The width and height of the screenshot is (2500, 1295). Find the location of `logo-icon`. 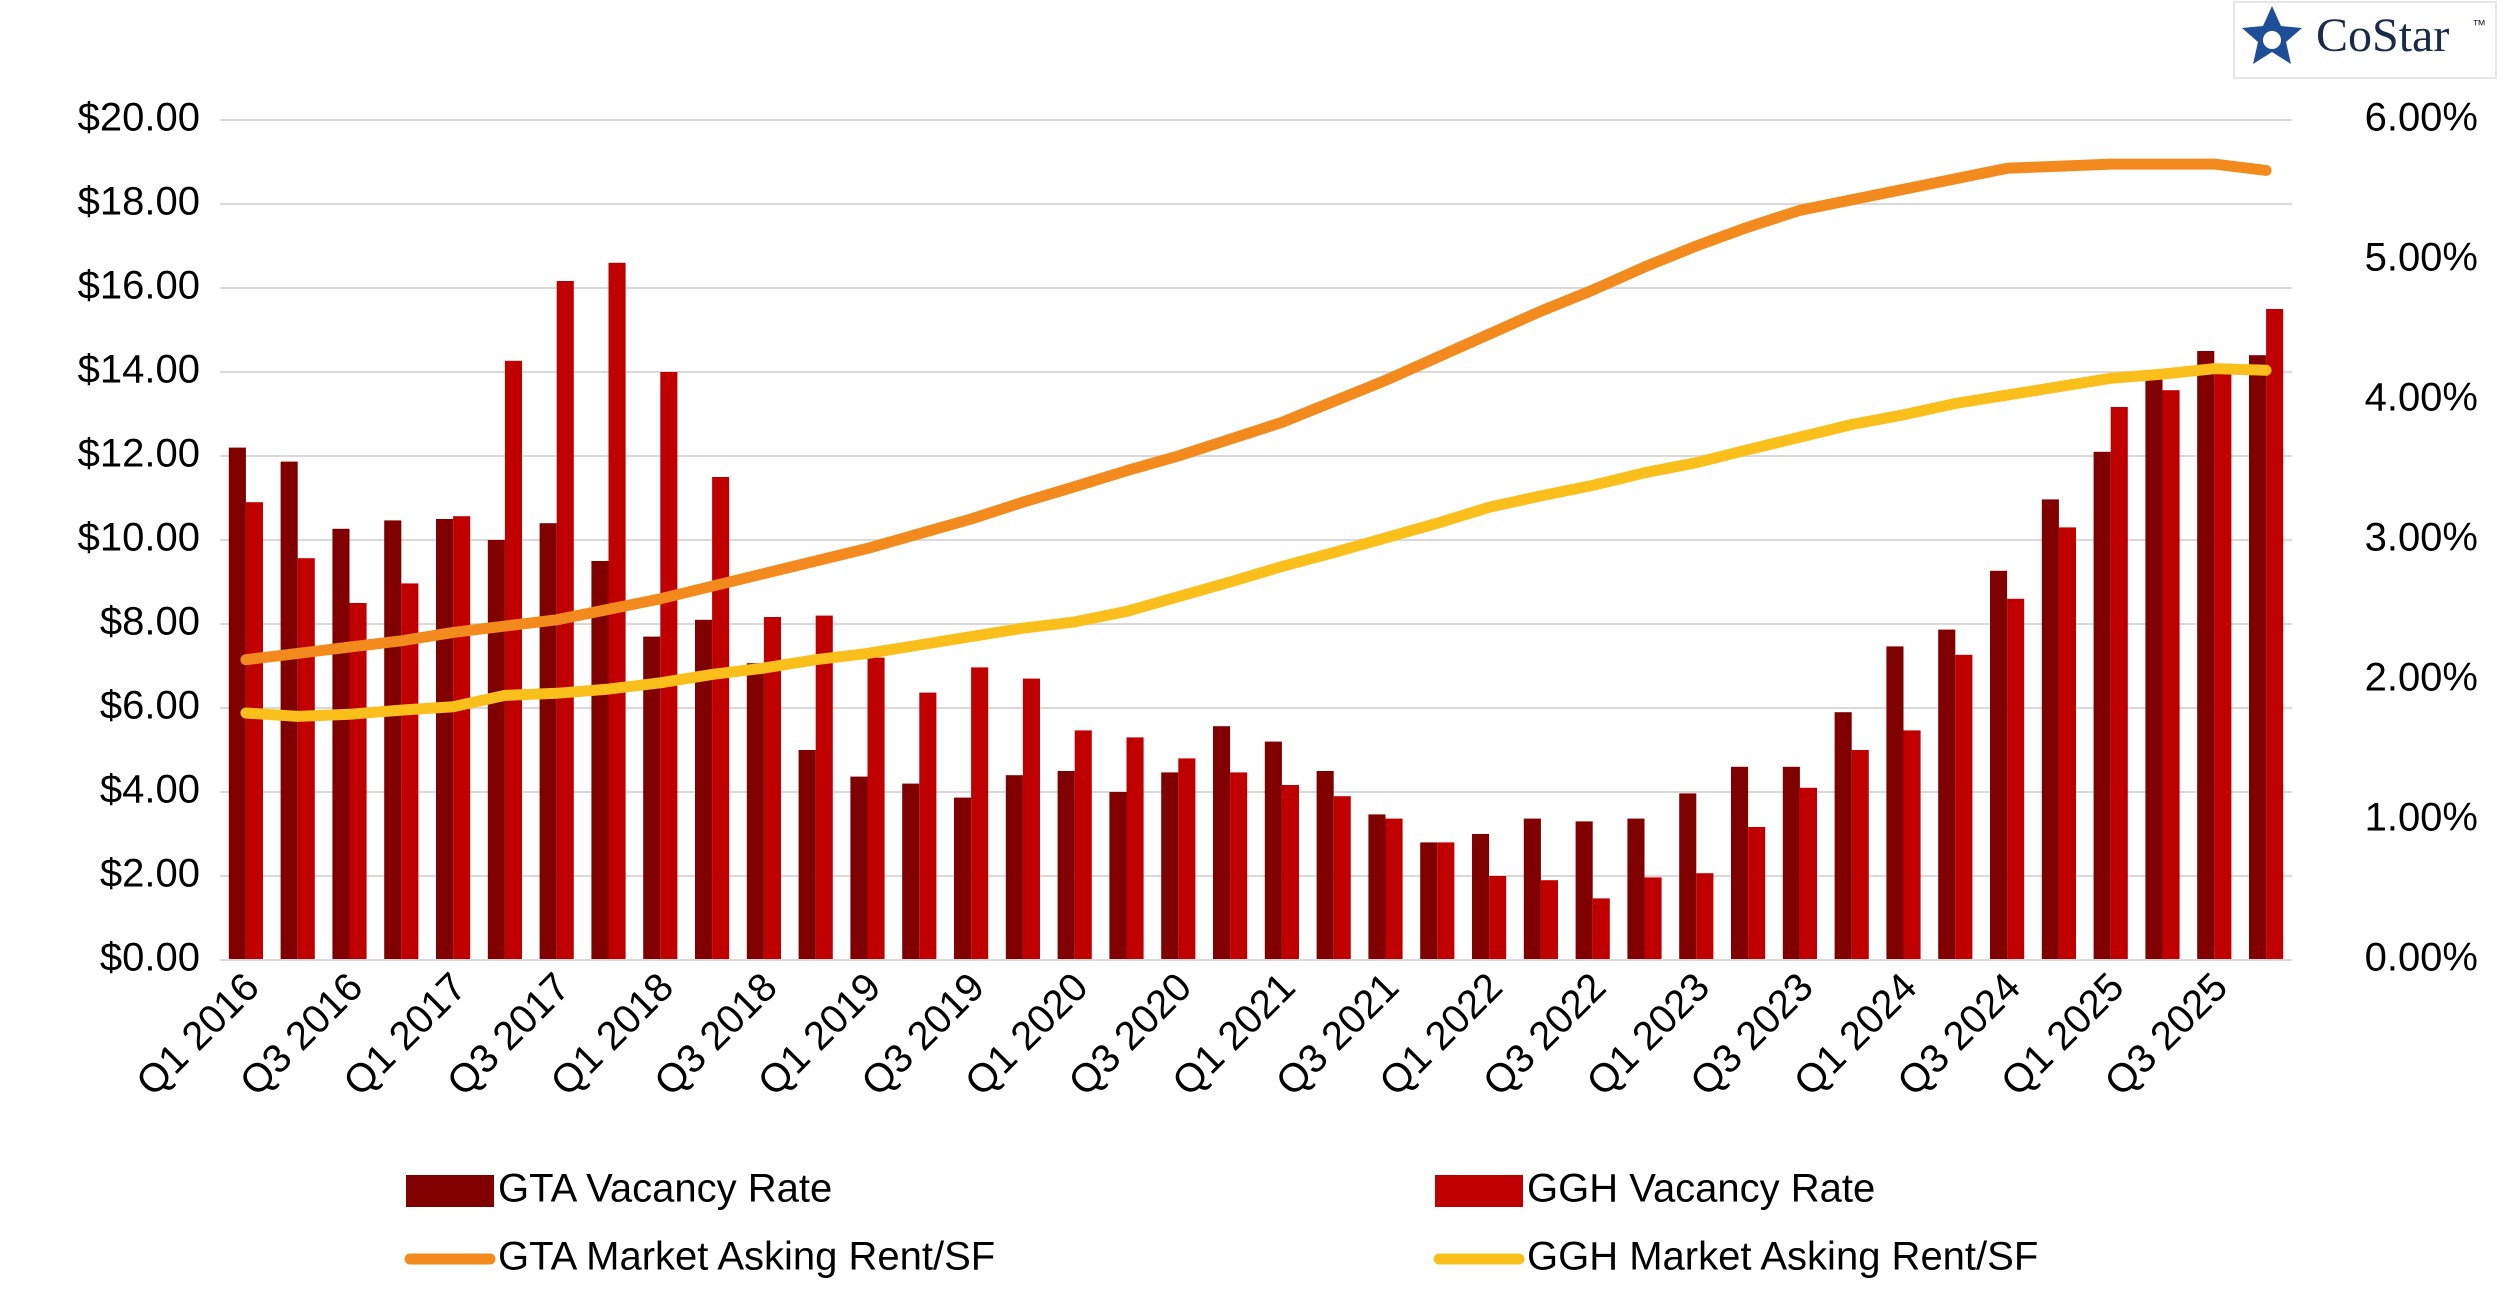

logo-icon is located at coordinates (2272, 35).